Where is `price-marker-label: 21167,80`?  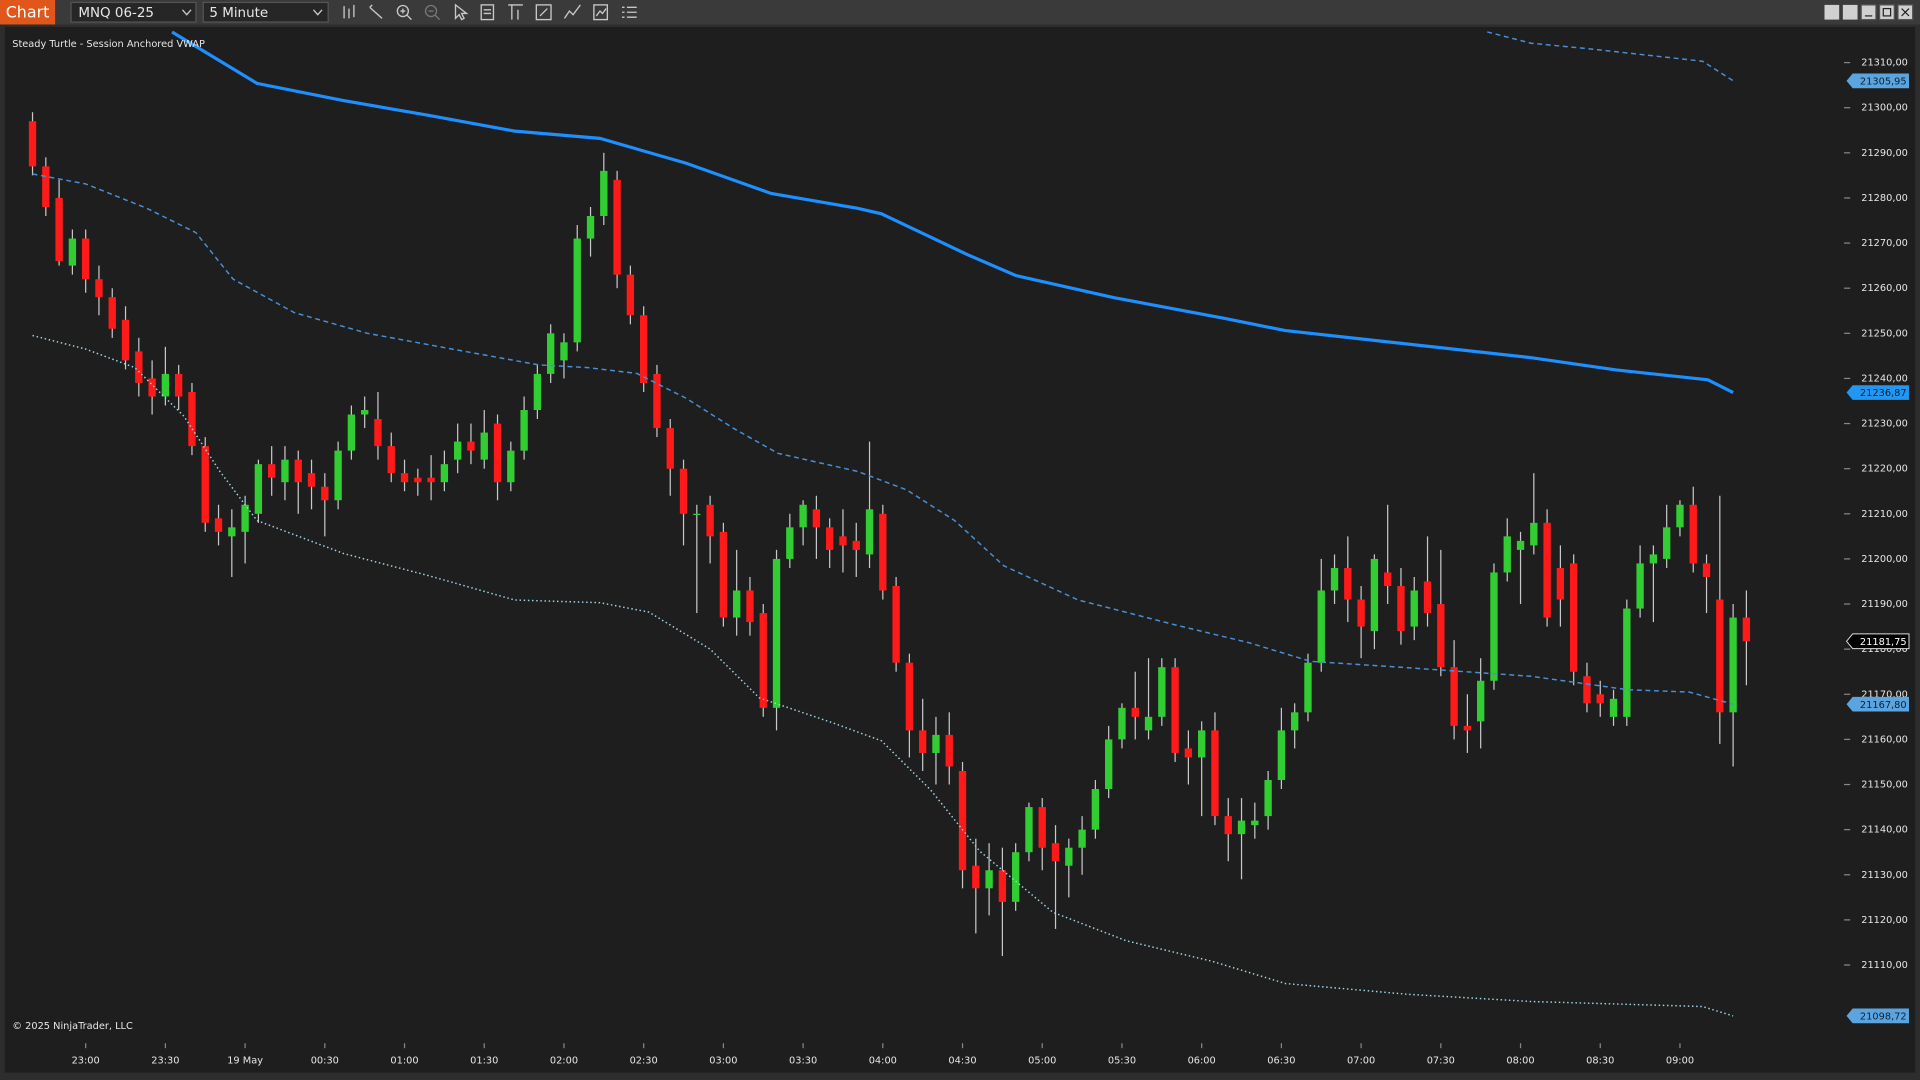 price-marker-label: 21167,80 is located at coordinates (1883, 705).